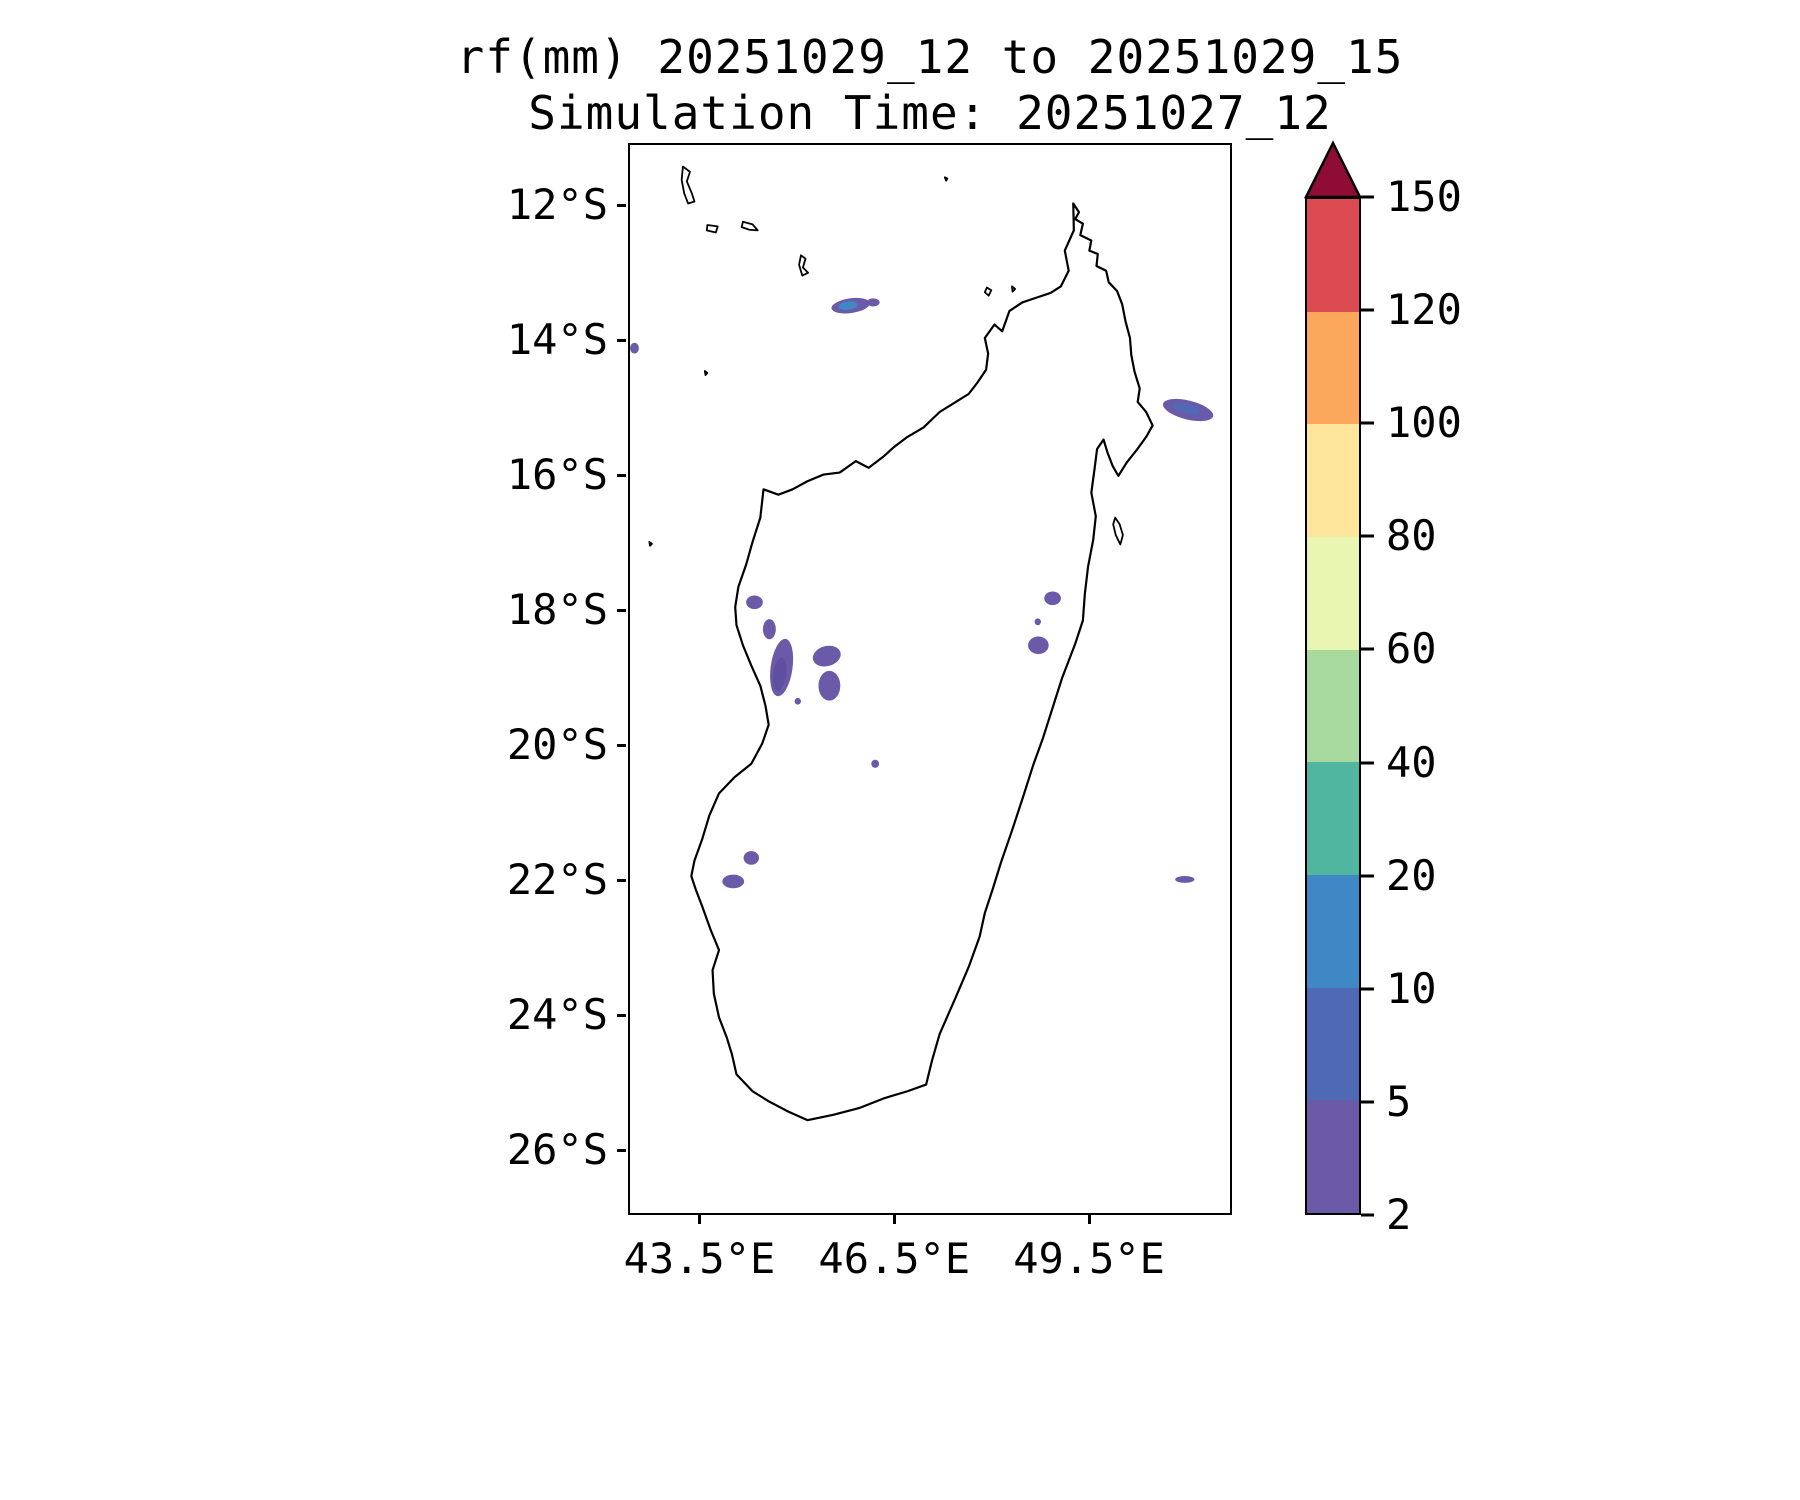 This screenshot has height=1500, width=1800. I want to click on x-tick-label: 43.5°E, so click(699, 1258).